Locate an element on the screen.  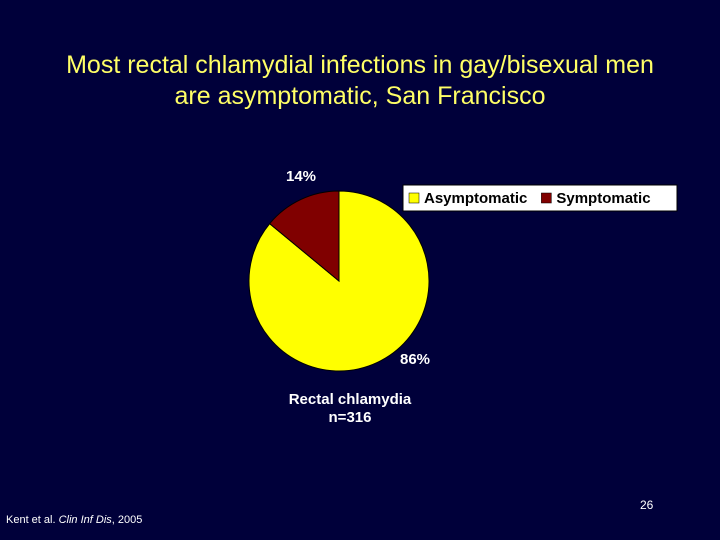
legend-label: Symptomatic is located at coordinates (603, 198).